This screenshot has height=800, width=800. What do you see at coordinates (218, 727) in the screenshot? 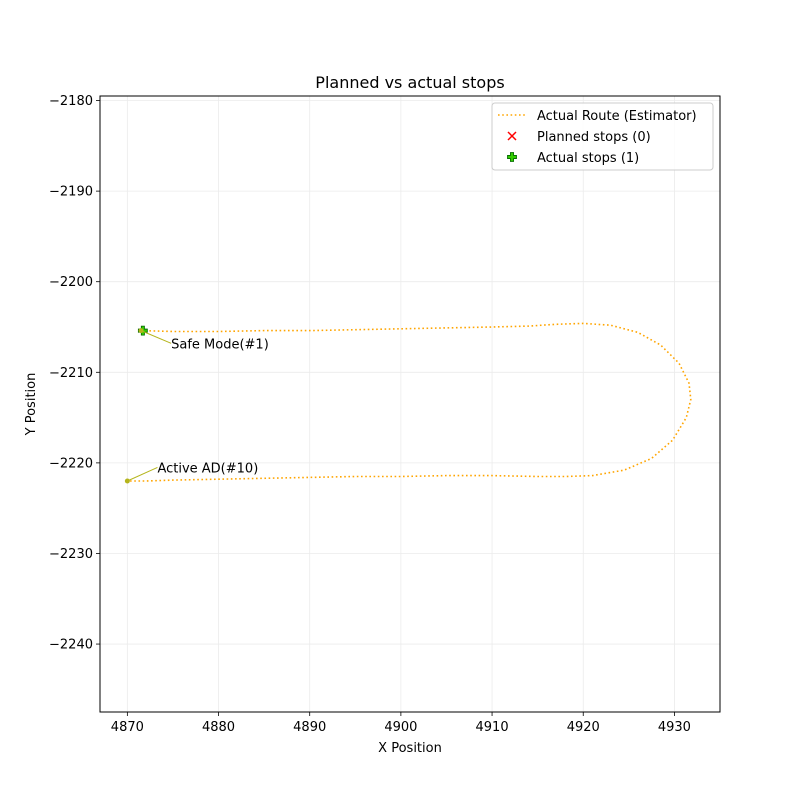
I see `x-tick-label: 4880` at bounding box center [218, 727].